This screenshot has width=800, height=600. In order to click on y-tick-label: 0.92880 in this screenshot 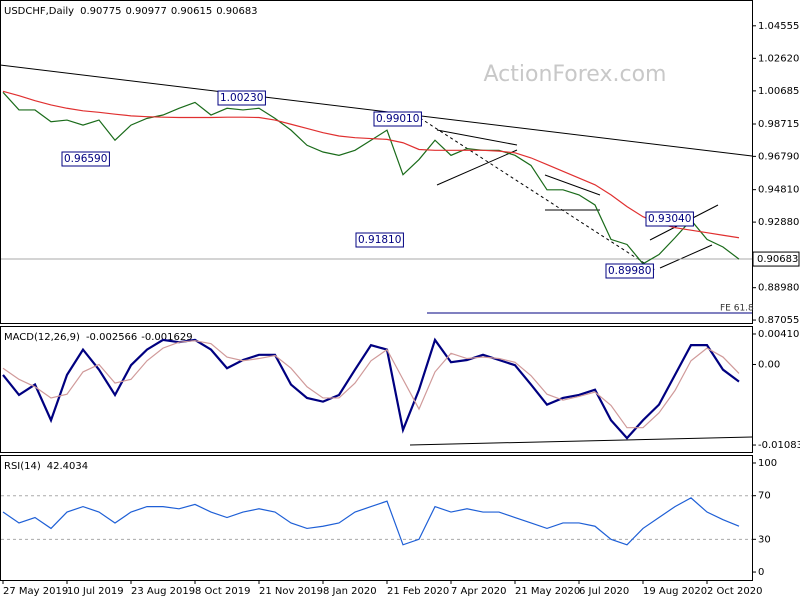, I will do `click(778, 222)`.